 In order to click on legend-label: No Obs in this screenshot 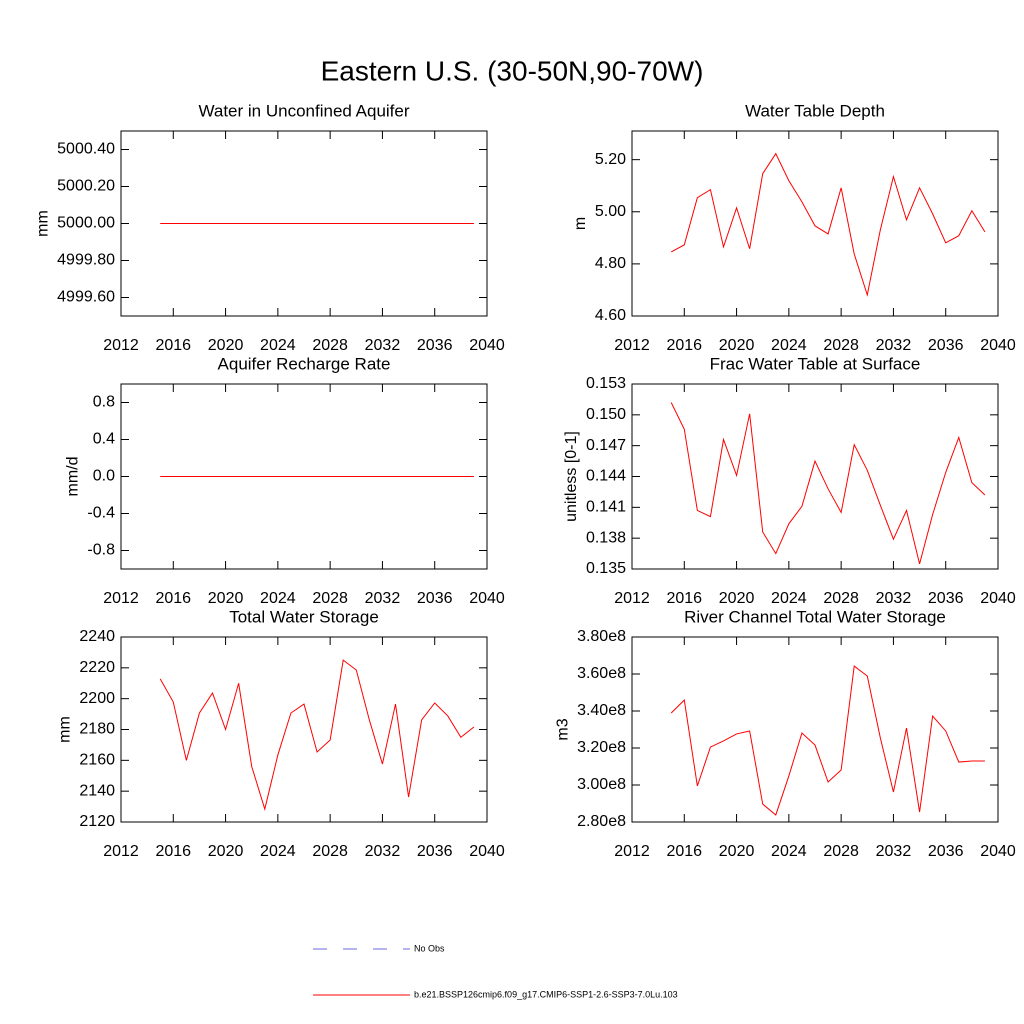, I will do `click(429, 948)`.